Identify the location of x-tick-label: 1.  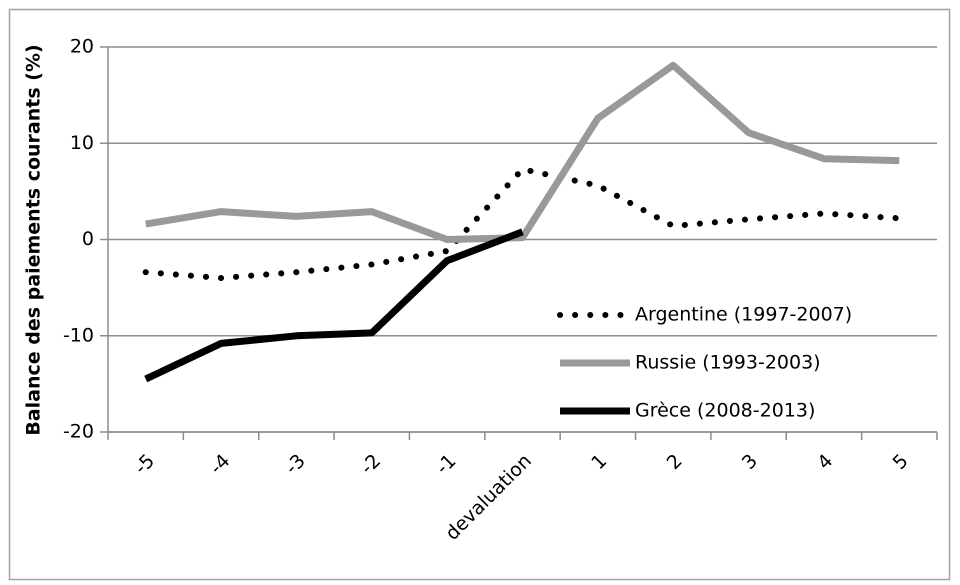
(599, 462).